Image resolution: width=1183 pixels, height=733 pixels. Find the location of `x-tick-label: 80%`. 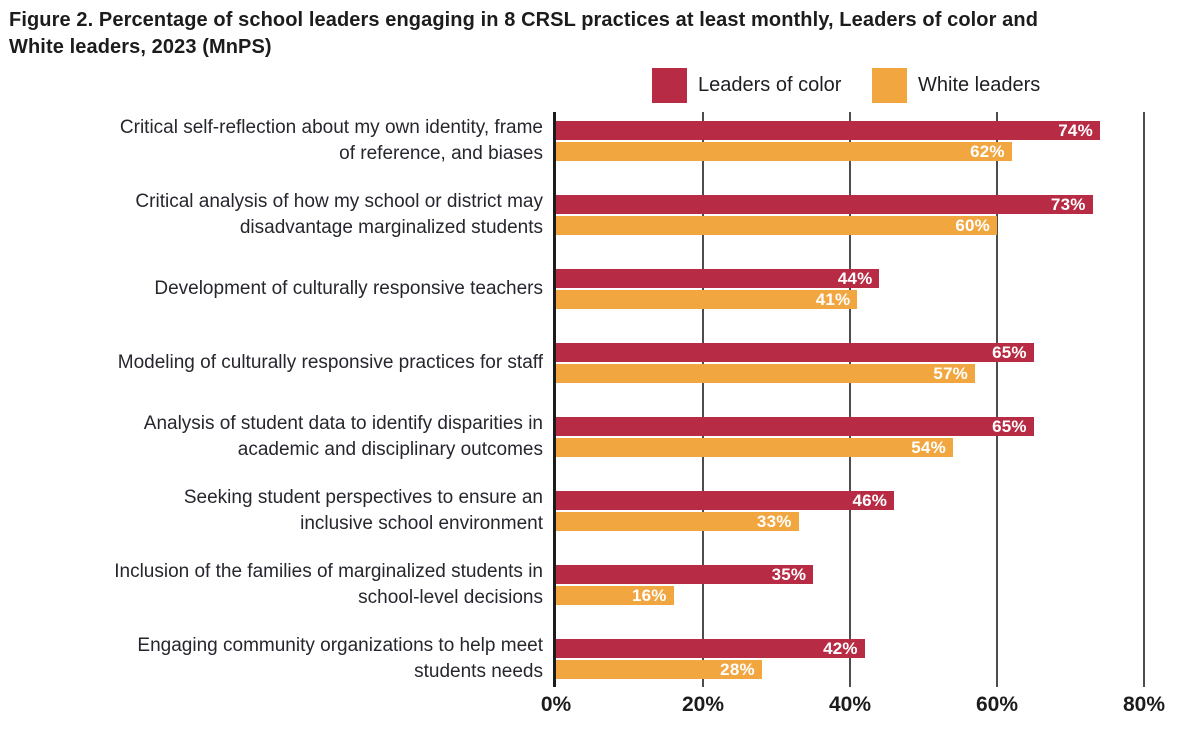

x-tick-label: 80% is located at coordinates (1144, 704).